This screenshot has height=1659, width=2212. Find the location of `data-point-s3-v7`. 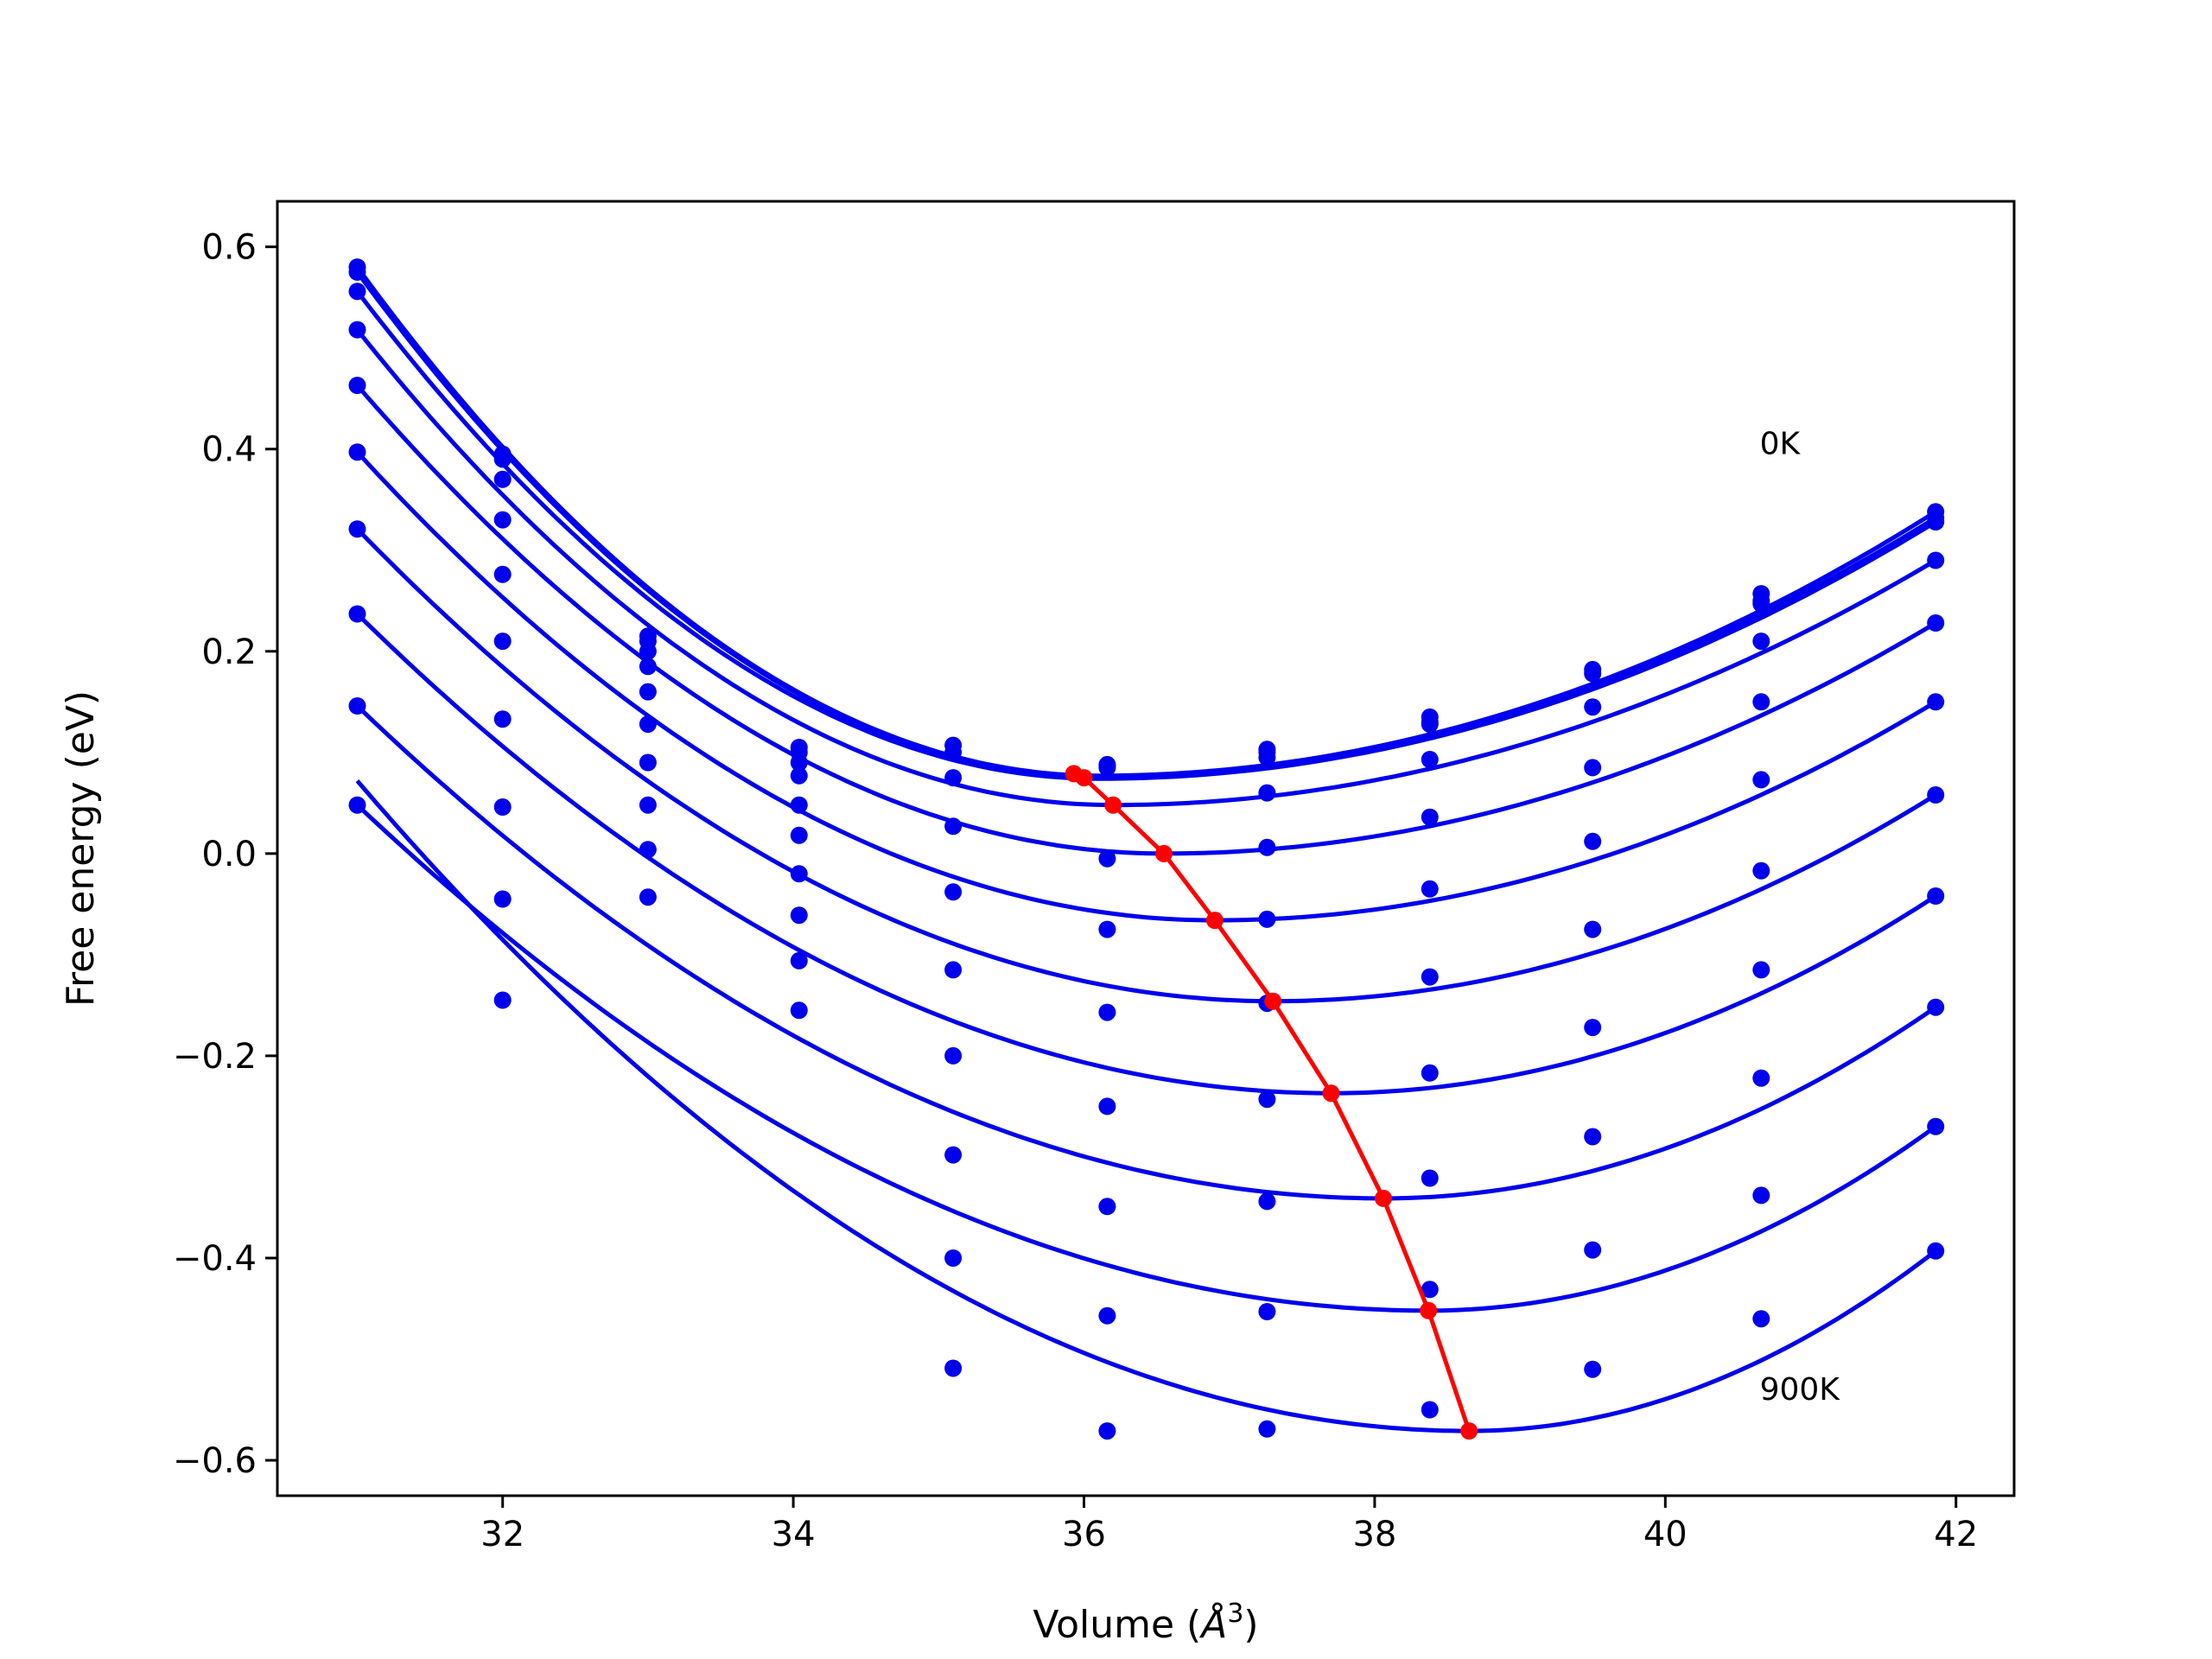

data-point-s3-v7 is located at coordinates (1430, 759).